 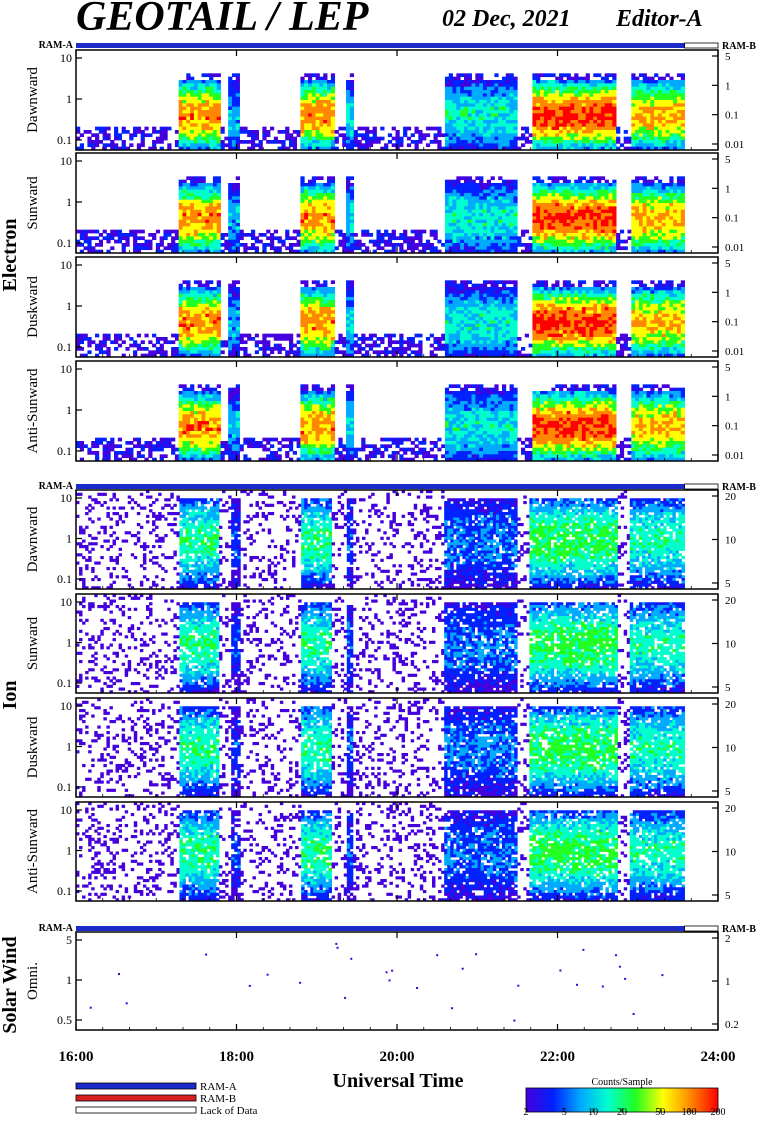 What do you see at coordinates (732, 219) in the screenshot?
I see `right-tick-label: 0.1` at bounding box center [732, 219].